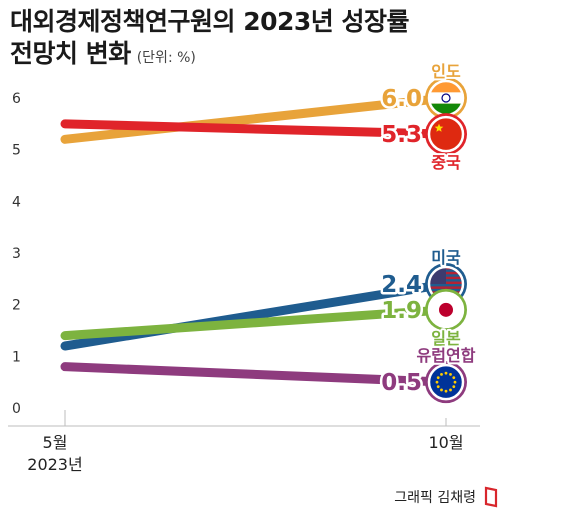 The image size is (578, 522). I want to click on series-marker-china, so click(446, 134).